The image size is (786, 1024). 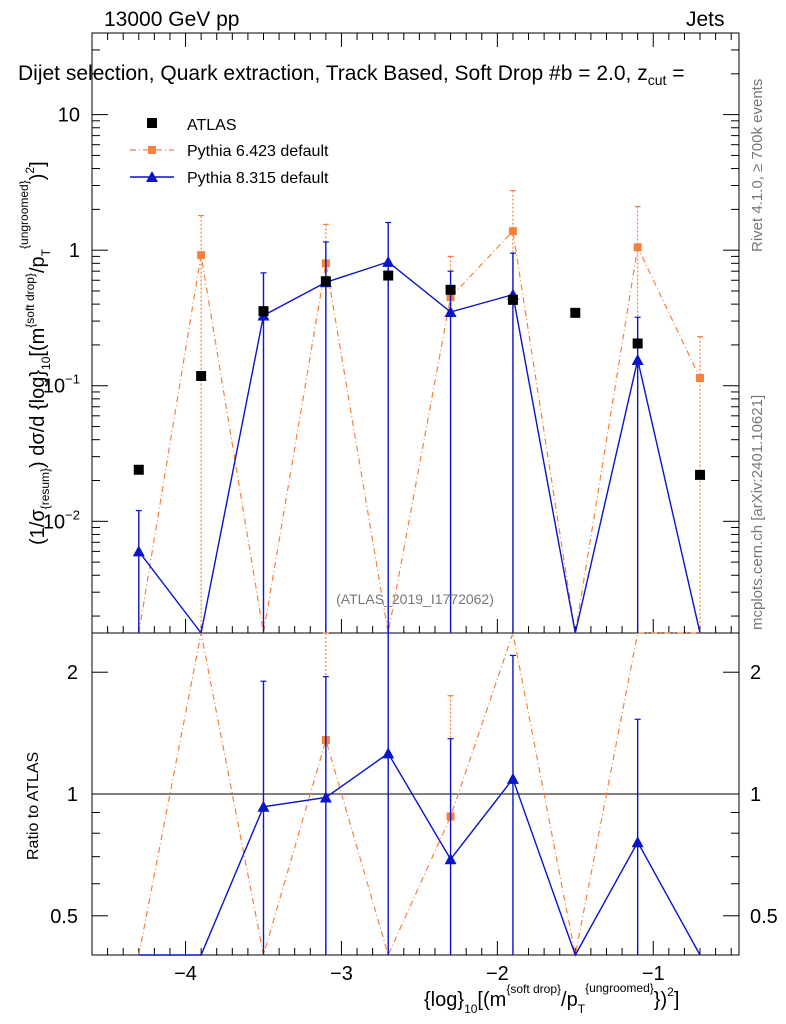 I want to click on xlabel-part-9: ], so click(x=677, y=1000).